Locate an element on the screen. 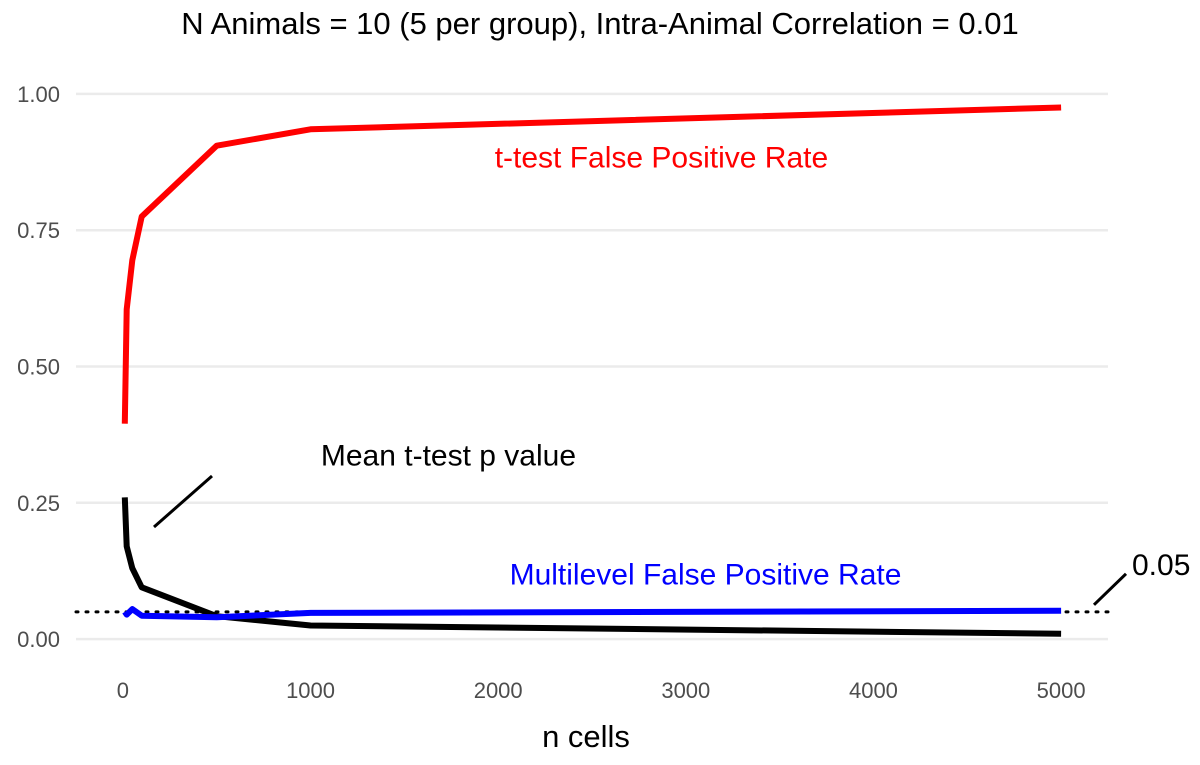 The height and width of the screenshot is (765, 1200). x-tick-label: 5000 is located at coordinates (1061, 690).